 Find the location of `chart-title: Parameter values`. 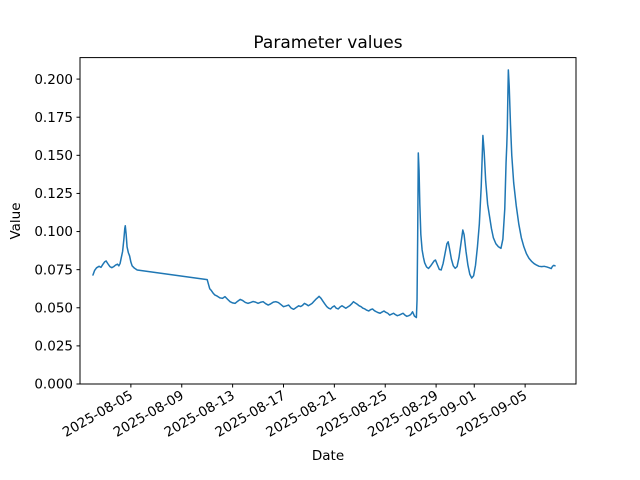

chart-title: Parameter values is located at coordinates (328, 43).